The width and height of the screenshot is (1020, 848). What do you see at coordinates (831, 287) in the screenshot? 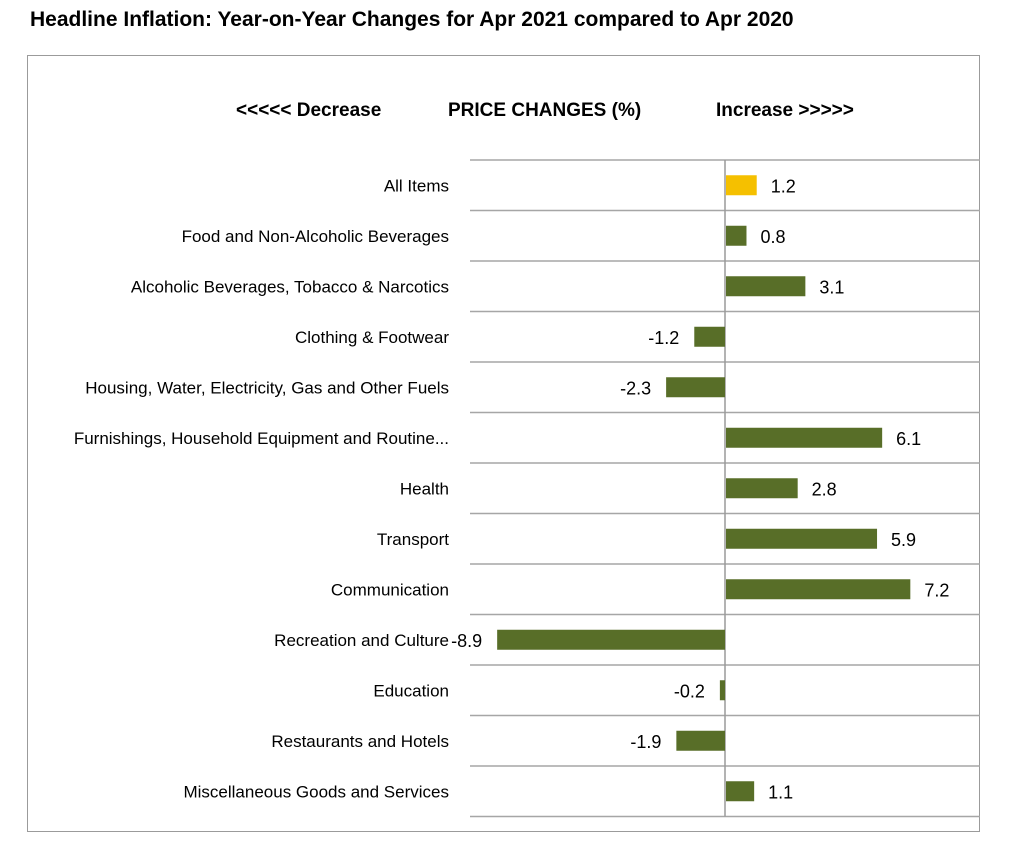
I see `data-label: 3.1` at bounding box center [831, 287].